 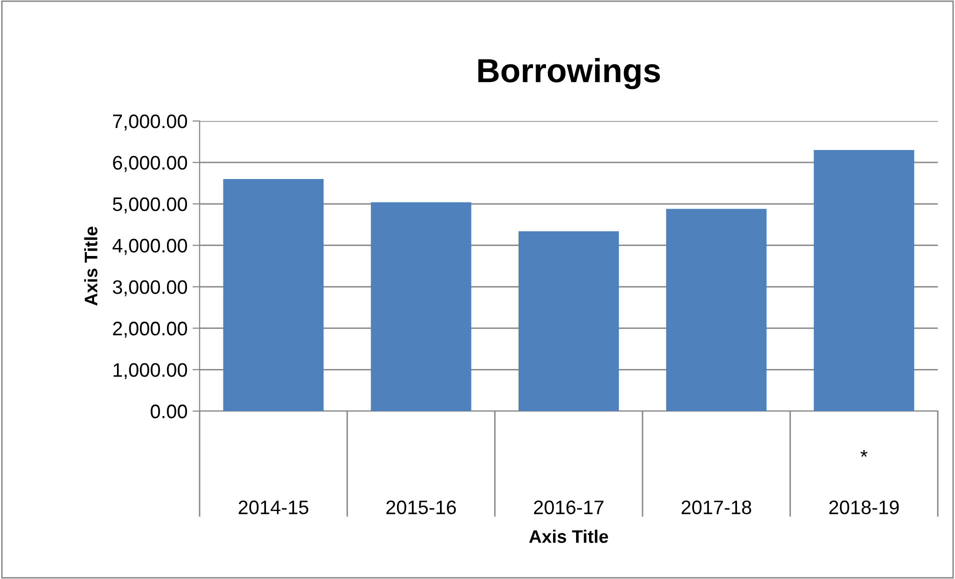 I want to click on x-tick-label: 2016-17, so click(x=569, y=507).